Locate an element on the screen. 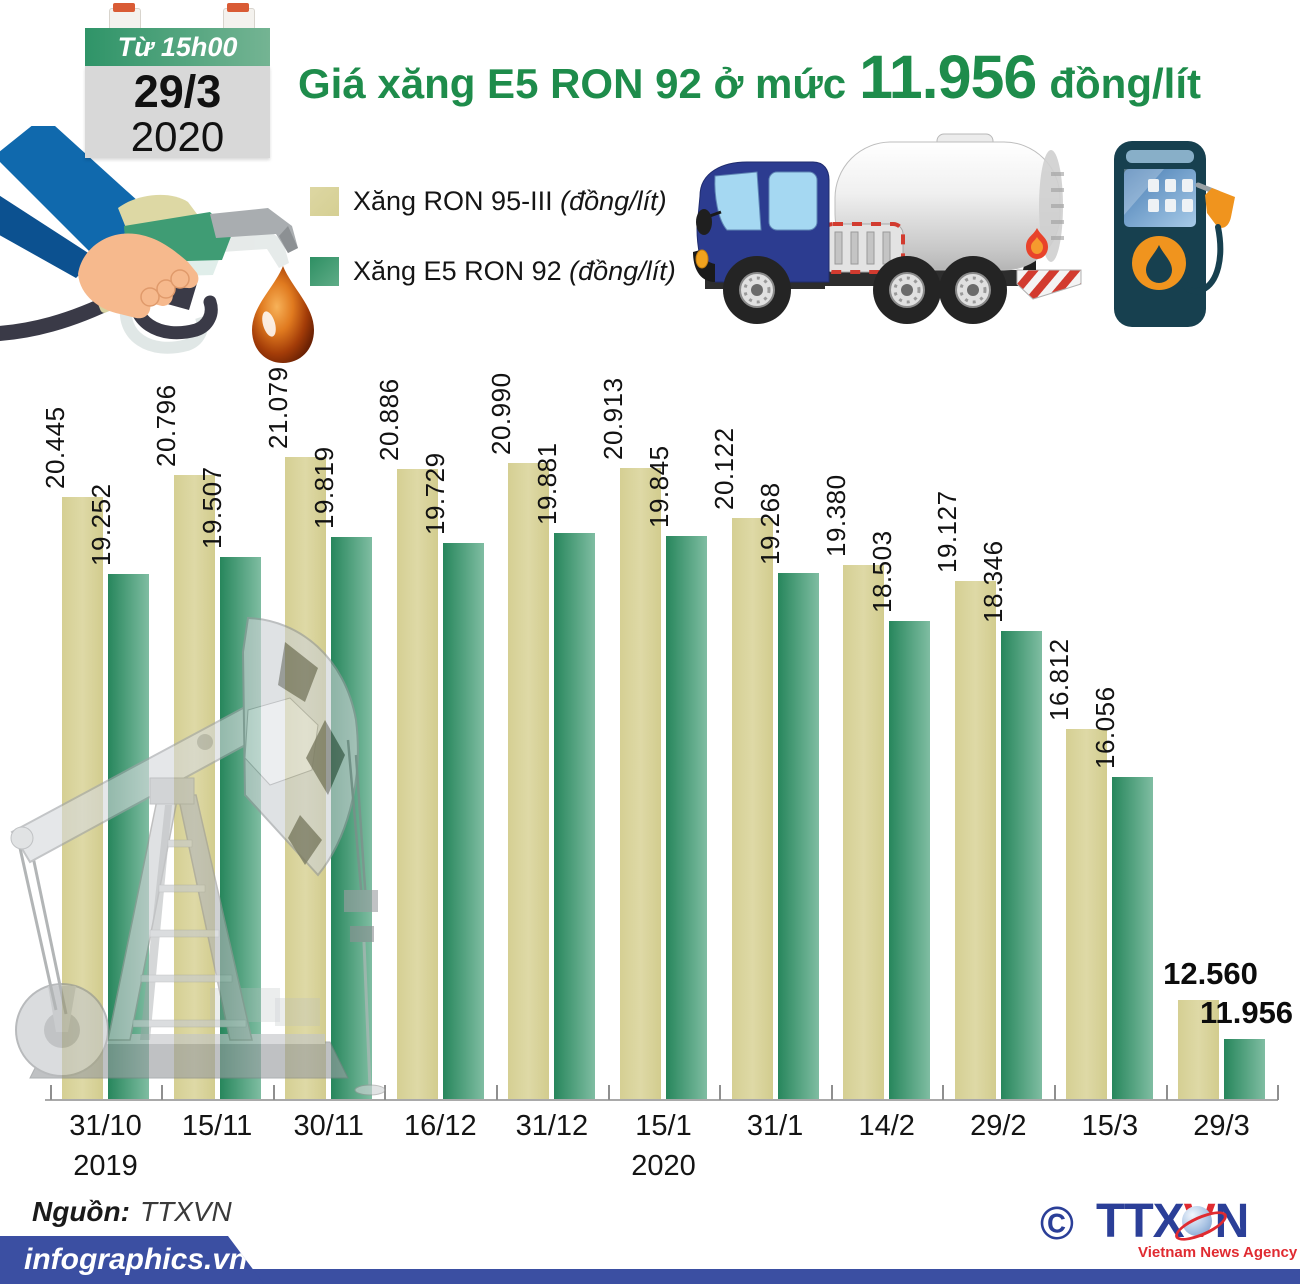 The width and height of the screenshot is (1300, 1284). bottom-strip is located at coordinates (650, 1276).